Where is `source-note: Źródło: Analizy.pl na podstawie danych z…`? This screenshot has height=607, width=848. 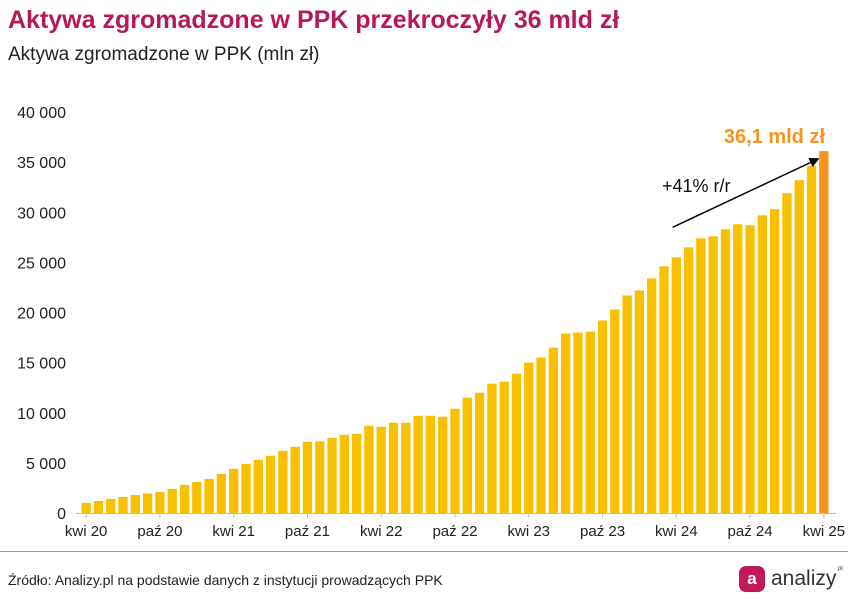
source-note: Źródło: Analizy.pl na podstawie danych z… is located at coordinates (225, 580).